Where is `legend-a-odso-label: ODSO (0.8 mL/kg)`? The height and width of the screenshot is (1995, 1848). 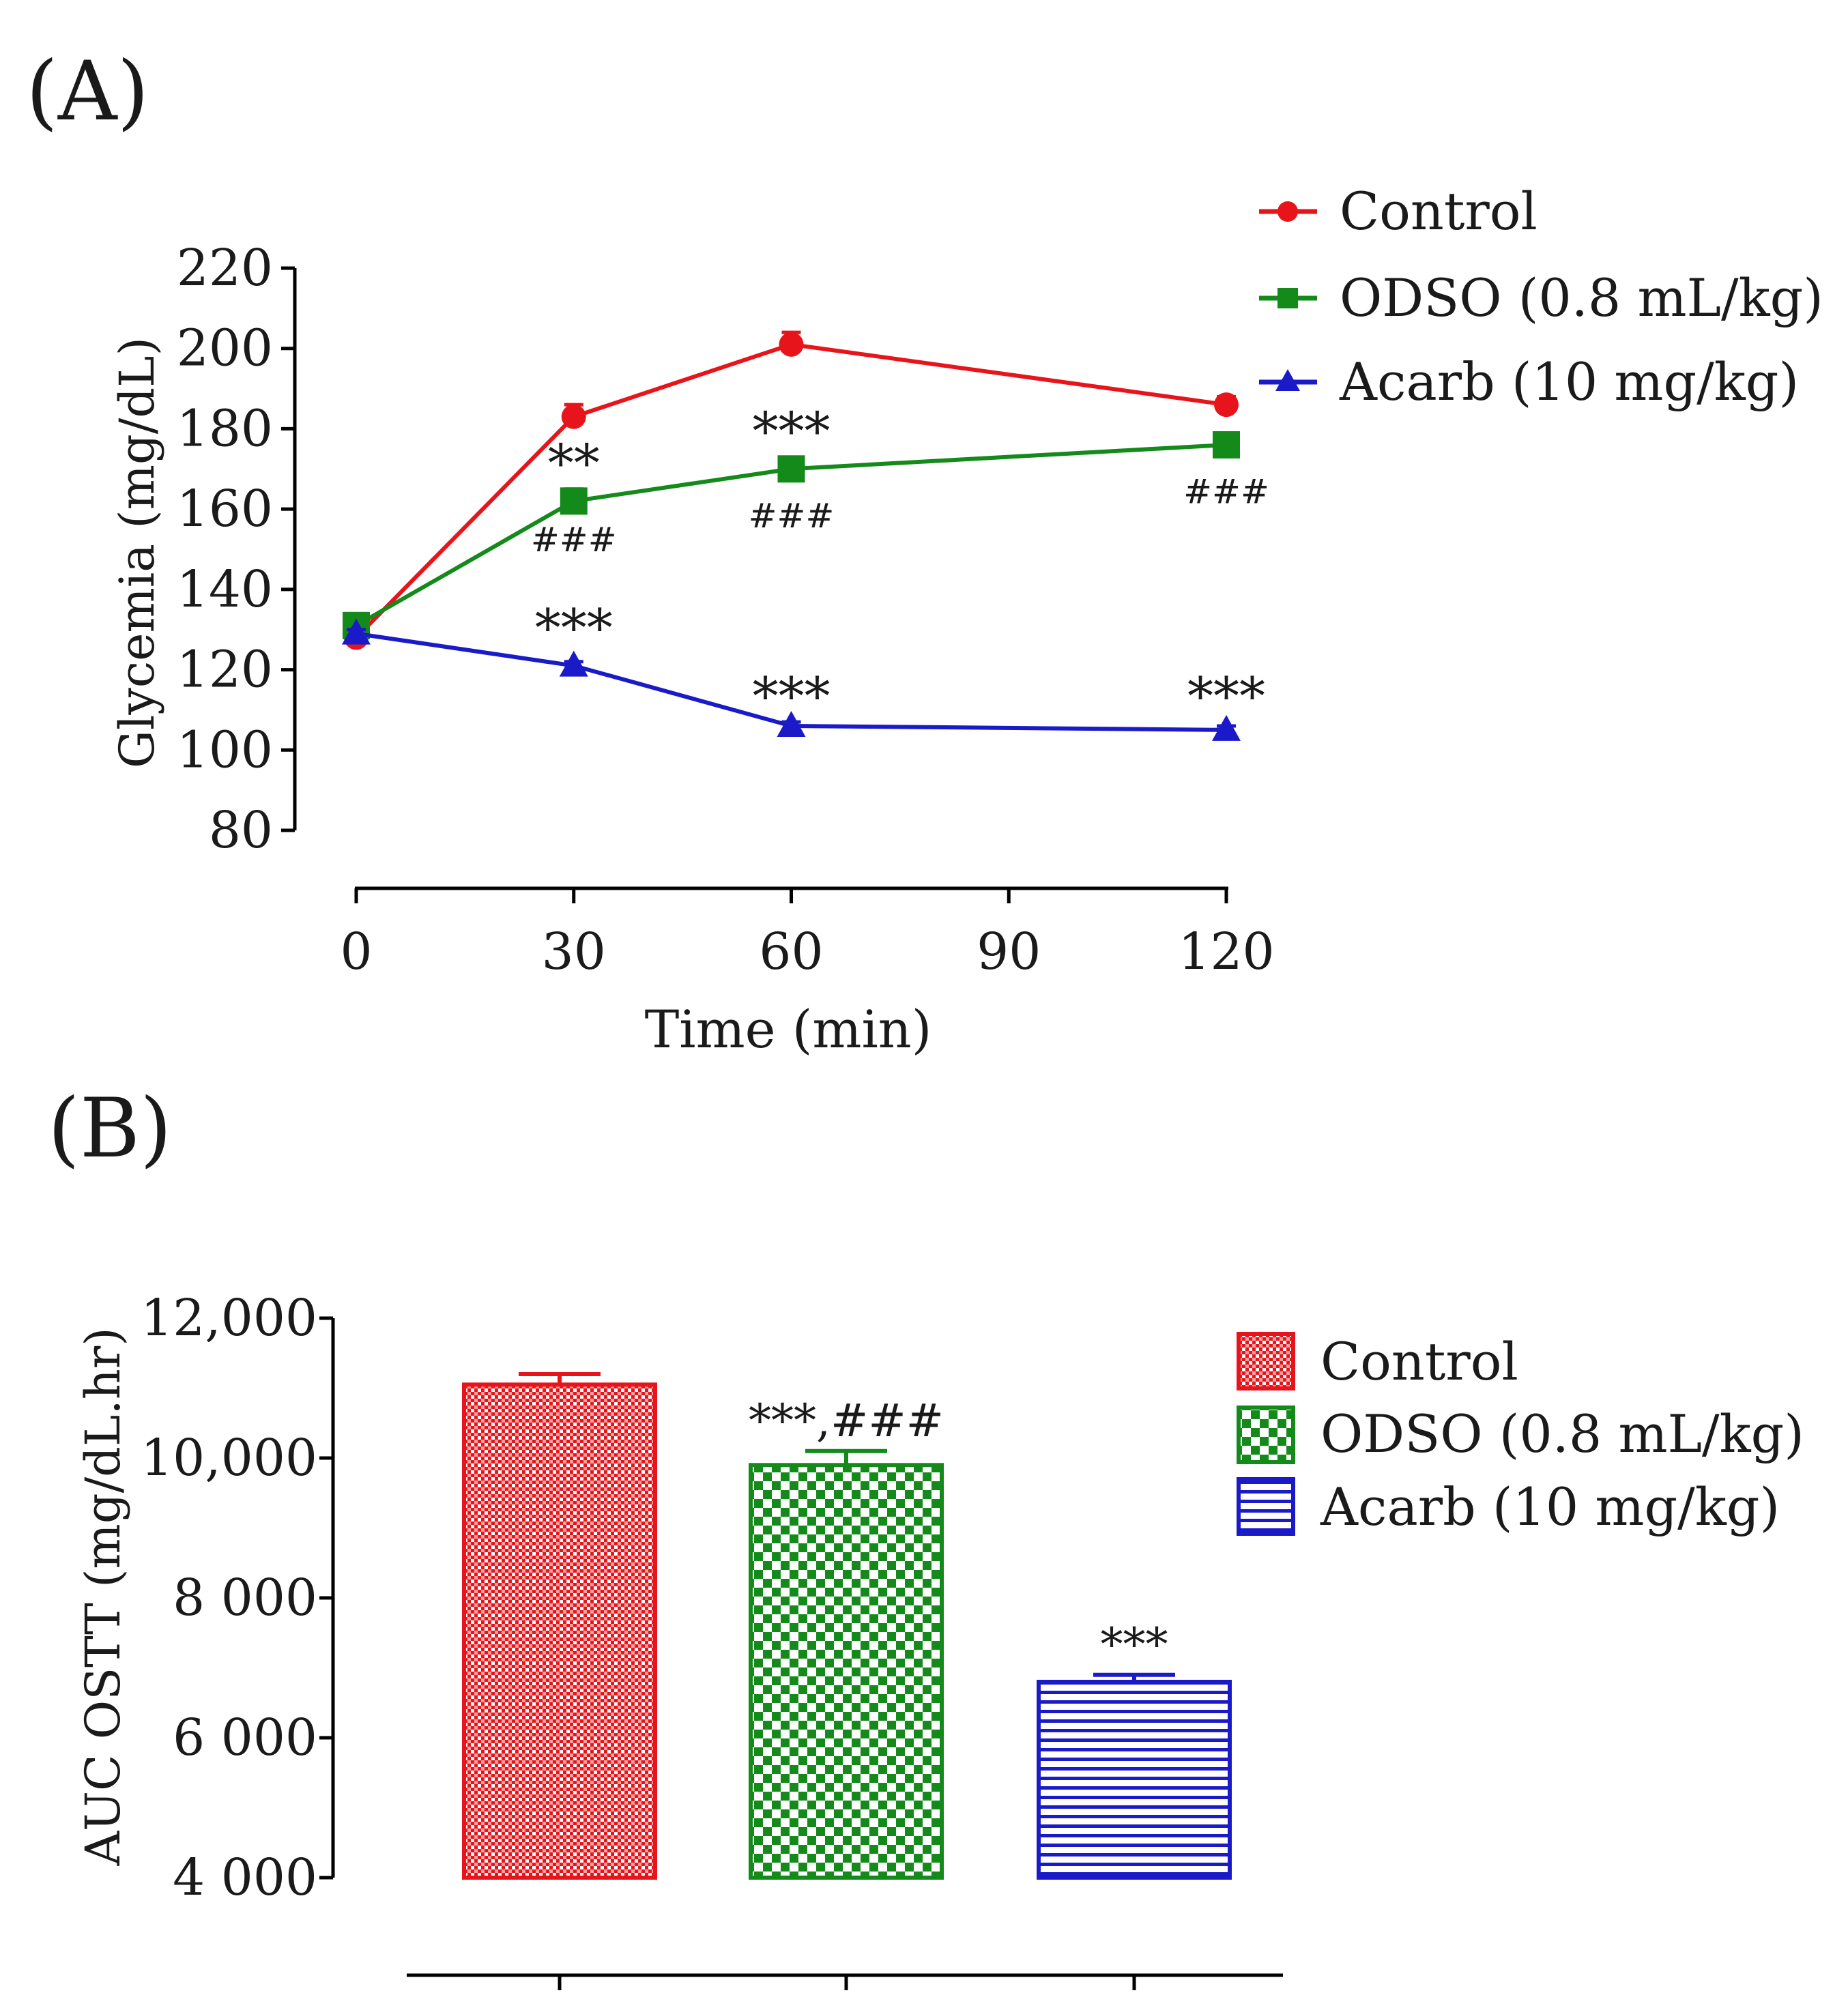
legend-a-odso-label: ODSO (0.8 mL/kg) is located at coordinates (1581, 297).